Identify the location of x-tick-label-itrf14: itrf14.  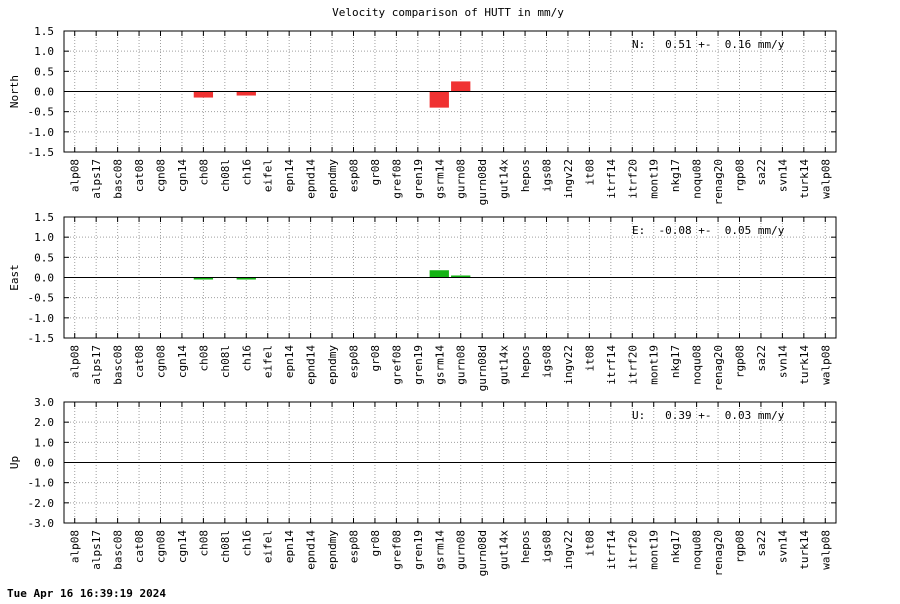
(611, 365).